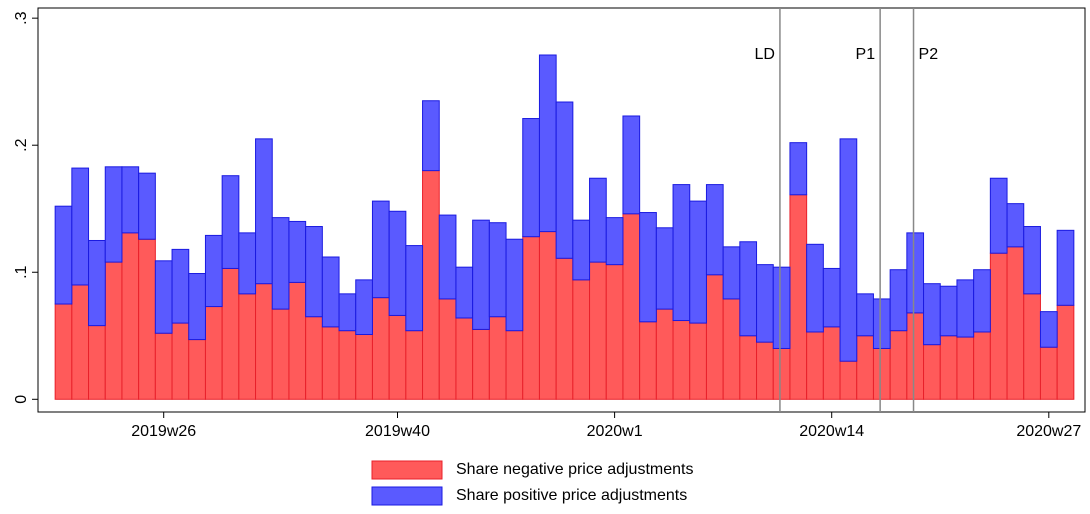 The height and width of the screenshot is (514, 1090). What do you see at coordinates (21, 399) in the screenshot?
I see `y-tick-label: 0` at bounding box center [21, 399].